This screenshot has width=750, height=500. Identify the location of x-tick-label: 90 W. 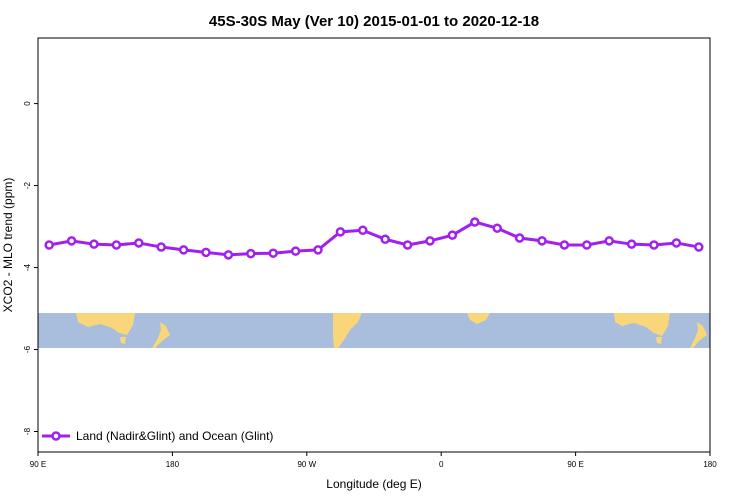
(306, 464).